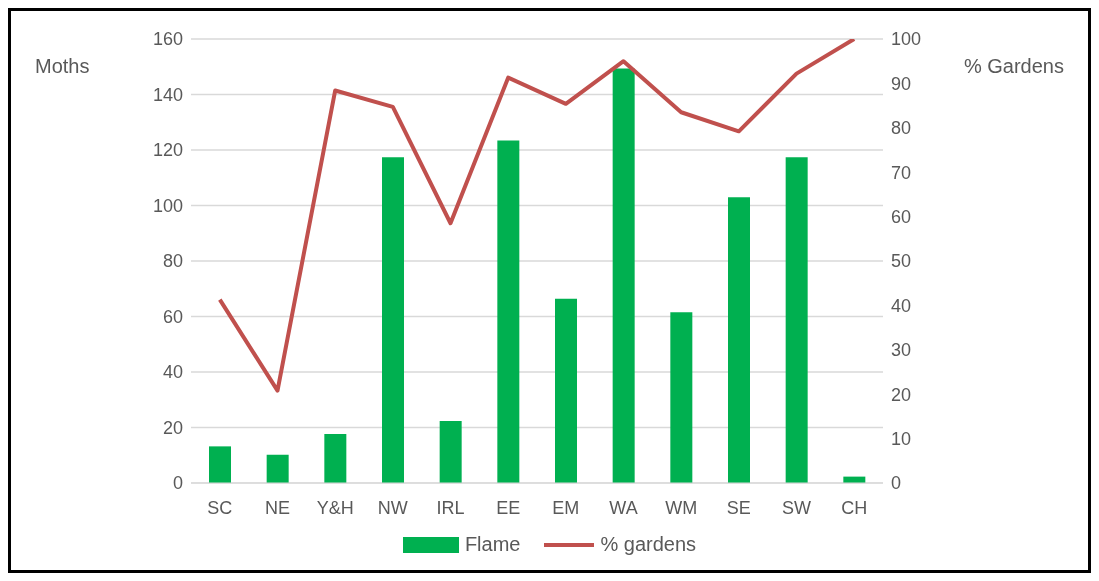 This screenshot has width=1099, height=581. I want to click on y2-tick-label: 30, so click(901, 350).